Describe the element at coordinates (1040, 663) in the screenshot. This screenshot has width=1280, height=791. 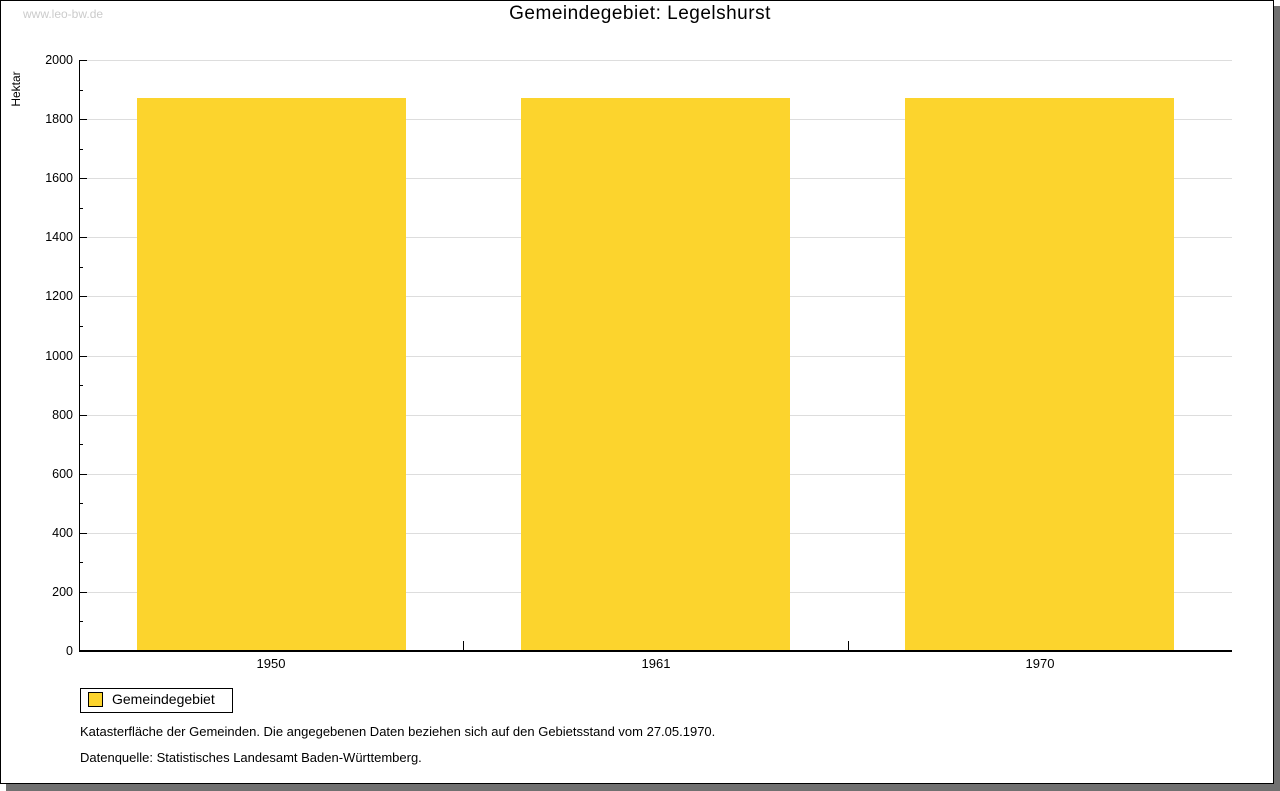
I see `x-tick-label: 1970` at that location.